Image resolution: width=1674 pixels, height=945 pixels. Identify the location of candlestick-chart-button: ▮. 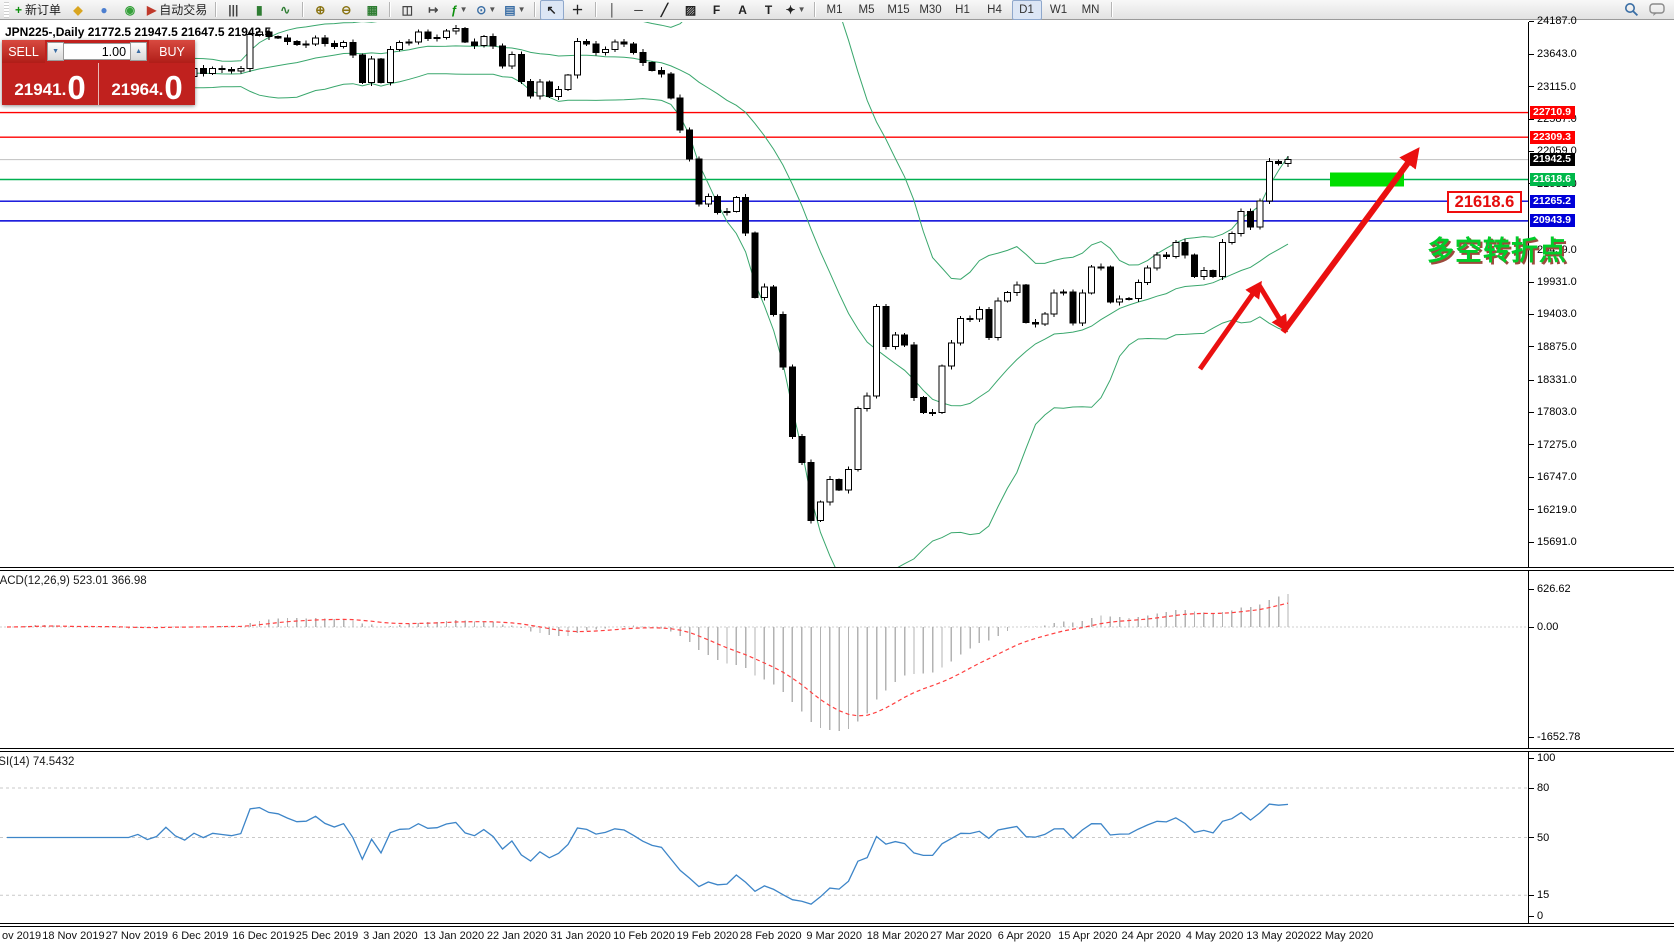
(259, 10).